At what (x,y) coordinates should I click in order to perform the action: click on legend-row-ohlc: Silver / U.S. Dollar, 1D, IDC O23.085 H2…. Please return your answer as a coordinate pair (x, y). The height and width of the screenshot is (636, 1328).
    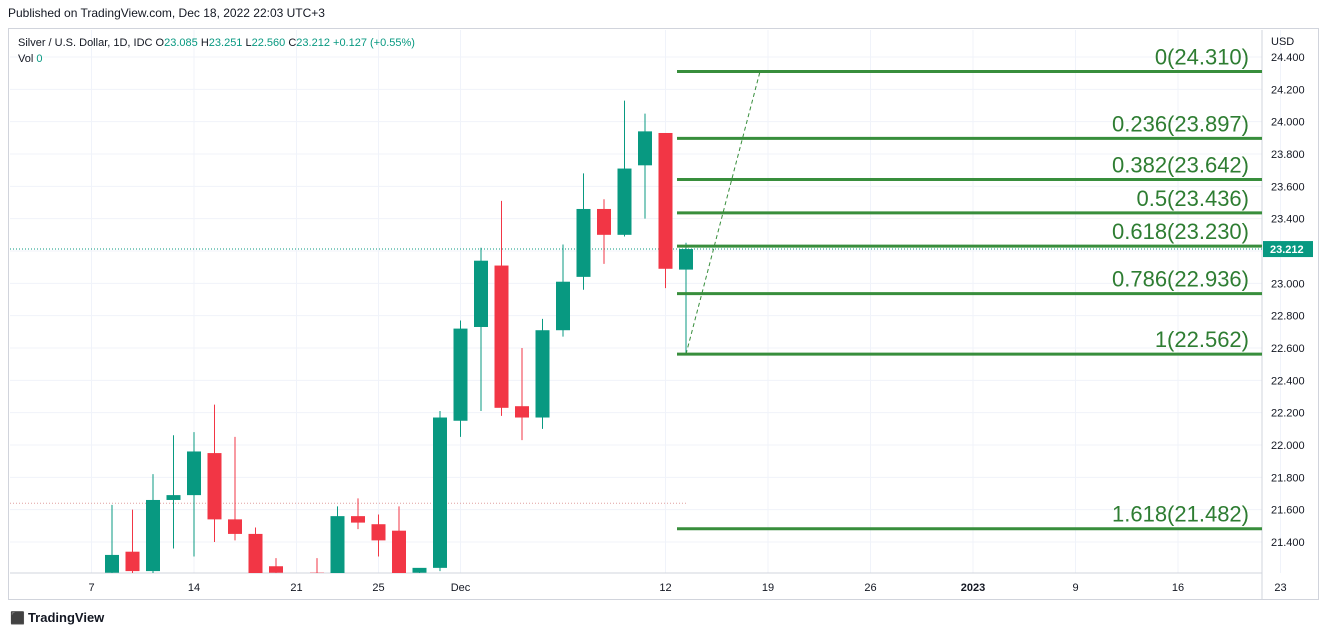
    Looking at the image, I should click on (216, 43).